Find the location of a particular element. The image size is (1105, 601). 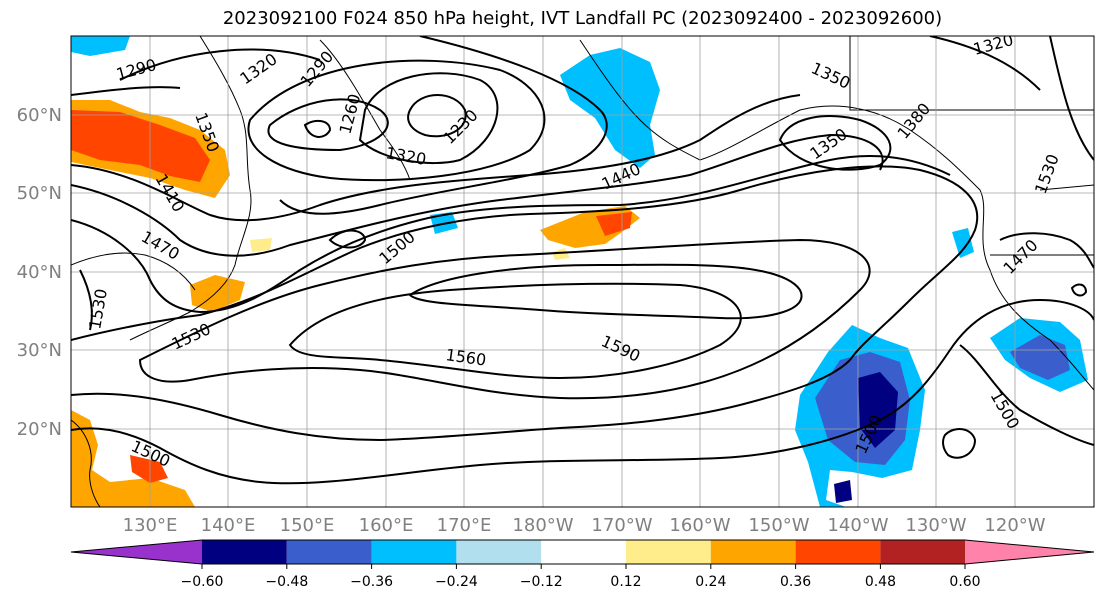

colorbar-tick-label: −0.12 is located at coordinates (541, 582).